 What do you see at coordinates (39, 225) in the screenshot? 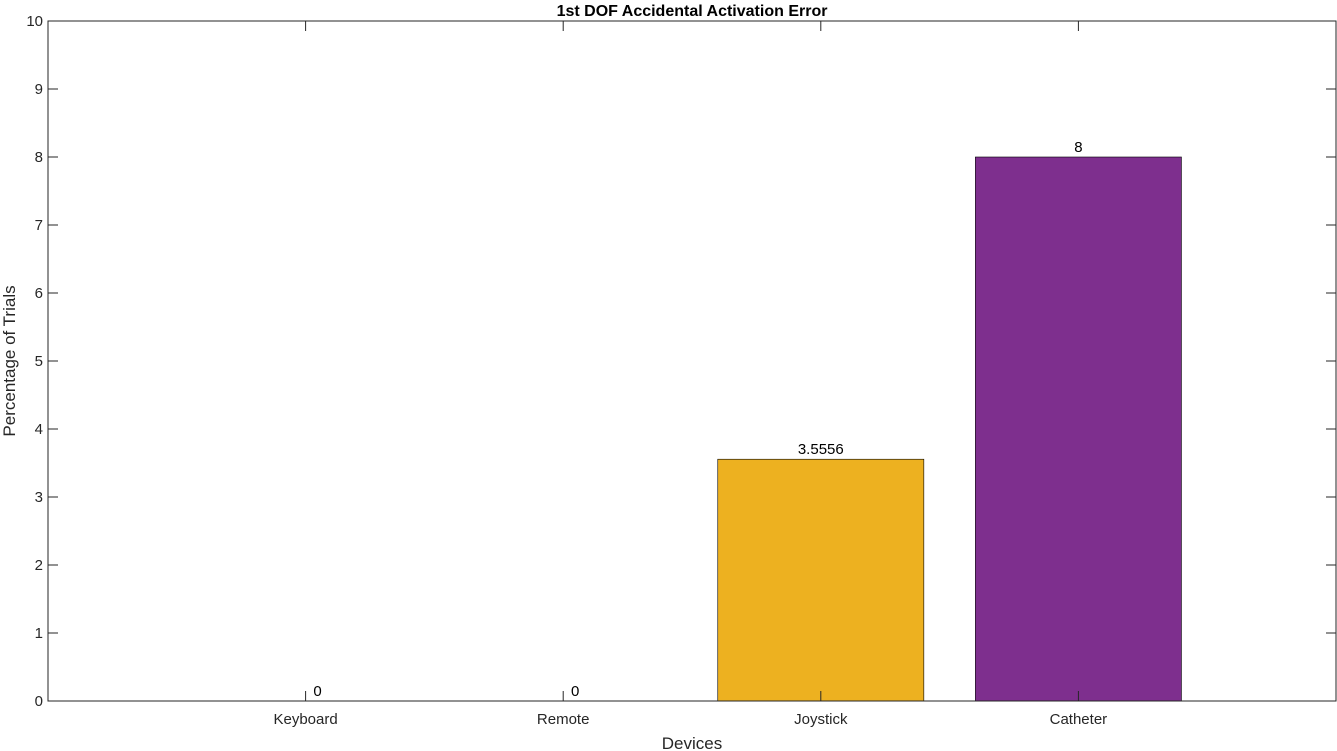
I see `y-tick-label: 7` at bounding box center [39, 225].